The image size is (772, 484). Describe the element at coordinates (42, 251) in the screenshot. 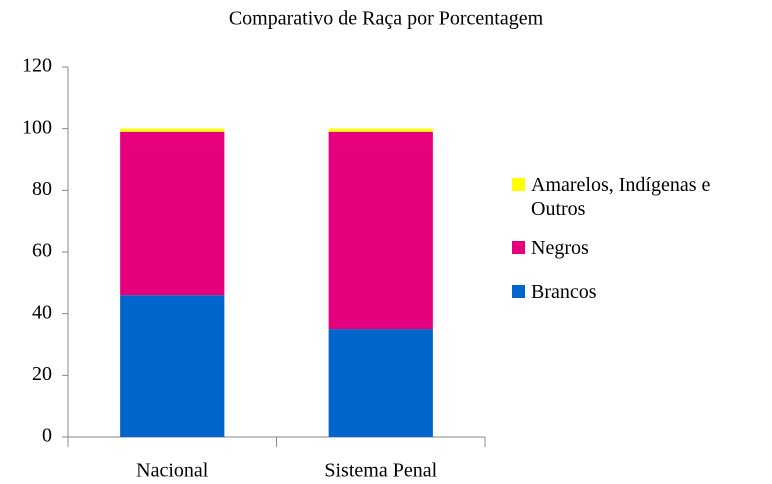

I see `y-tick-label: 60` at that location.